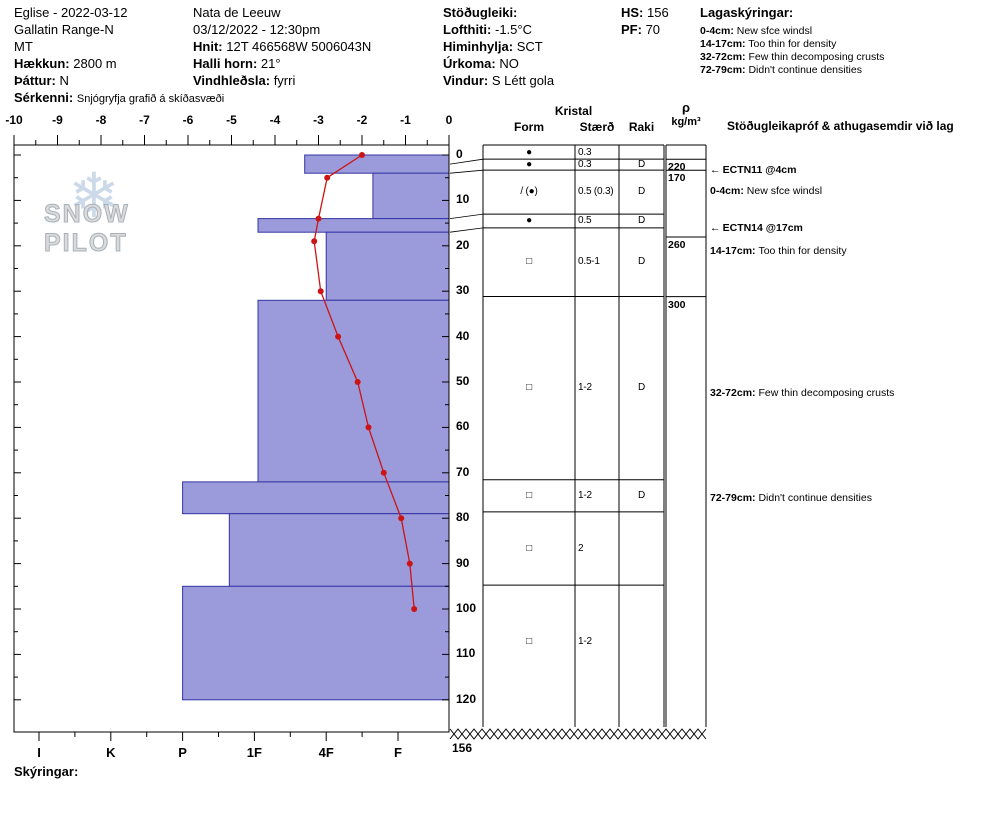 This screenshot has height=840, width=994. What do you see at coordinates (95, 63) in the screenshot?
I see `elevation-value: 2800 m` at bounding box center [95, 63].